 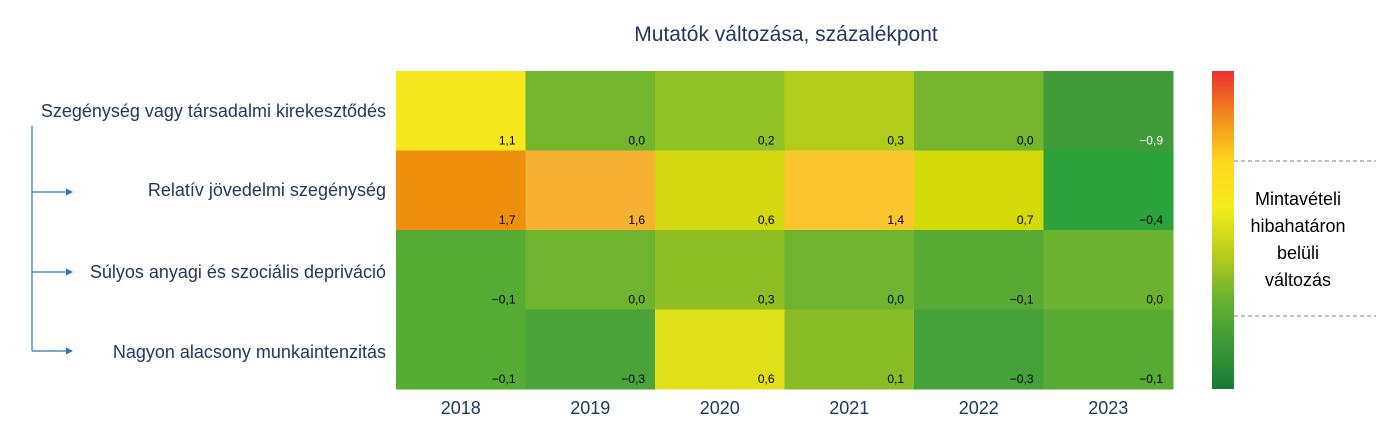 I want to click on row-label-1: Szegénység vagy társadalmi kirekesztődés, so click(x=213, y=111).